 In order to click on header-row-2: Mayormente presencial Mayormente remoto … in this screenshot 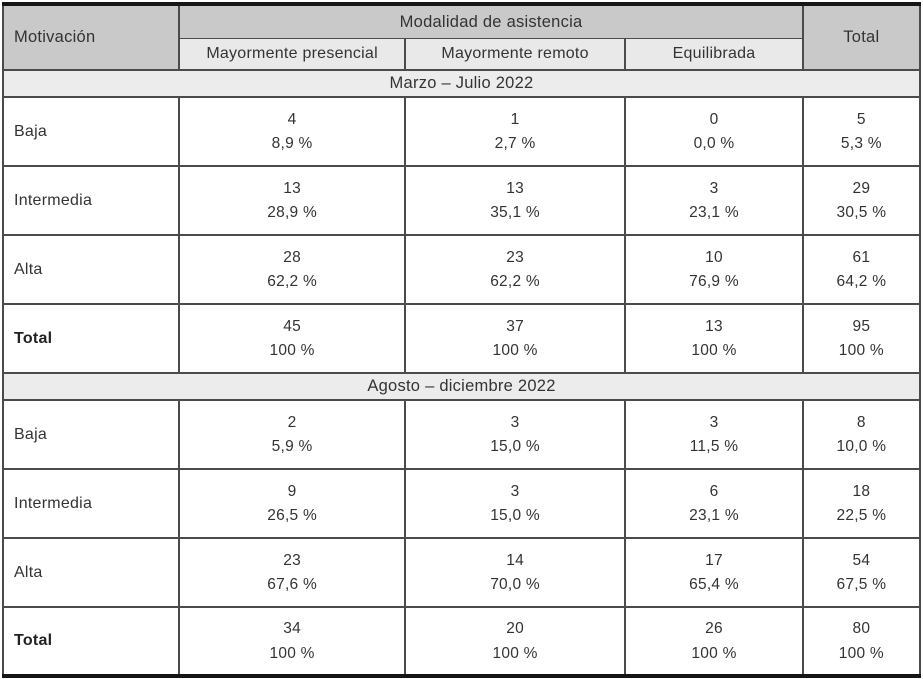, I will do `click(461, 55)`.